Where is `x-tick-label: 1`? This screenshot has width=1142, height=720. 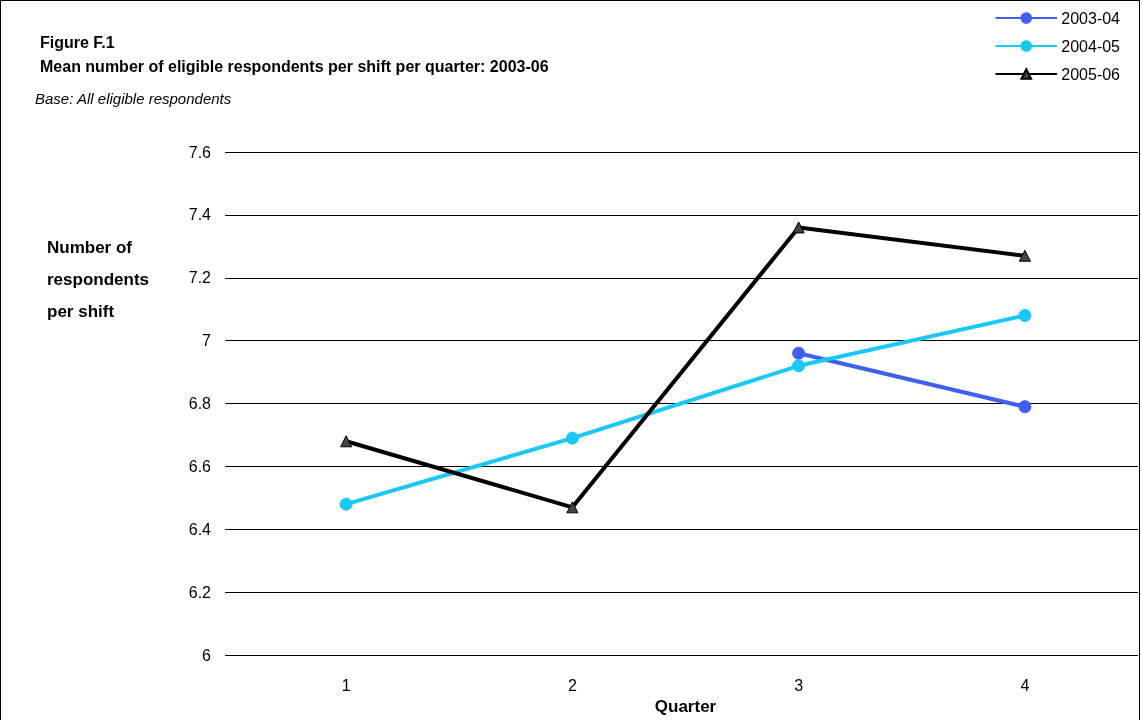
x-tick-label: 1 is located at coordinates (346, 685).